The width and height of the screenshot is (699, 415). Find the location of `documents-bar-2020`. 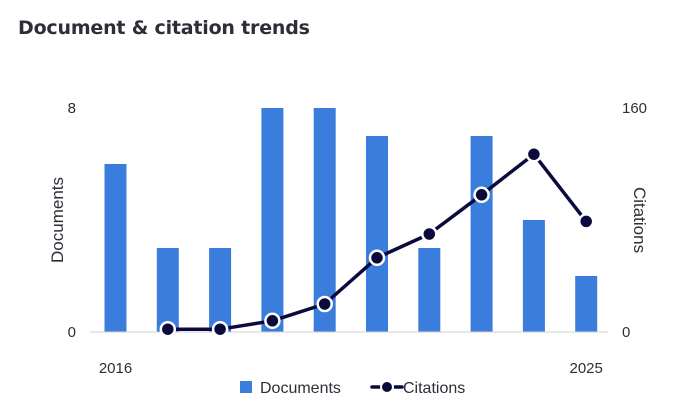

documents-bar-2020 is located at coordinates (324, 220).